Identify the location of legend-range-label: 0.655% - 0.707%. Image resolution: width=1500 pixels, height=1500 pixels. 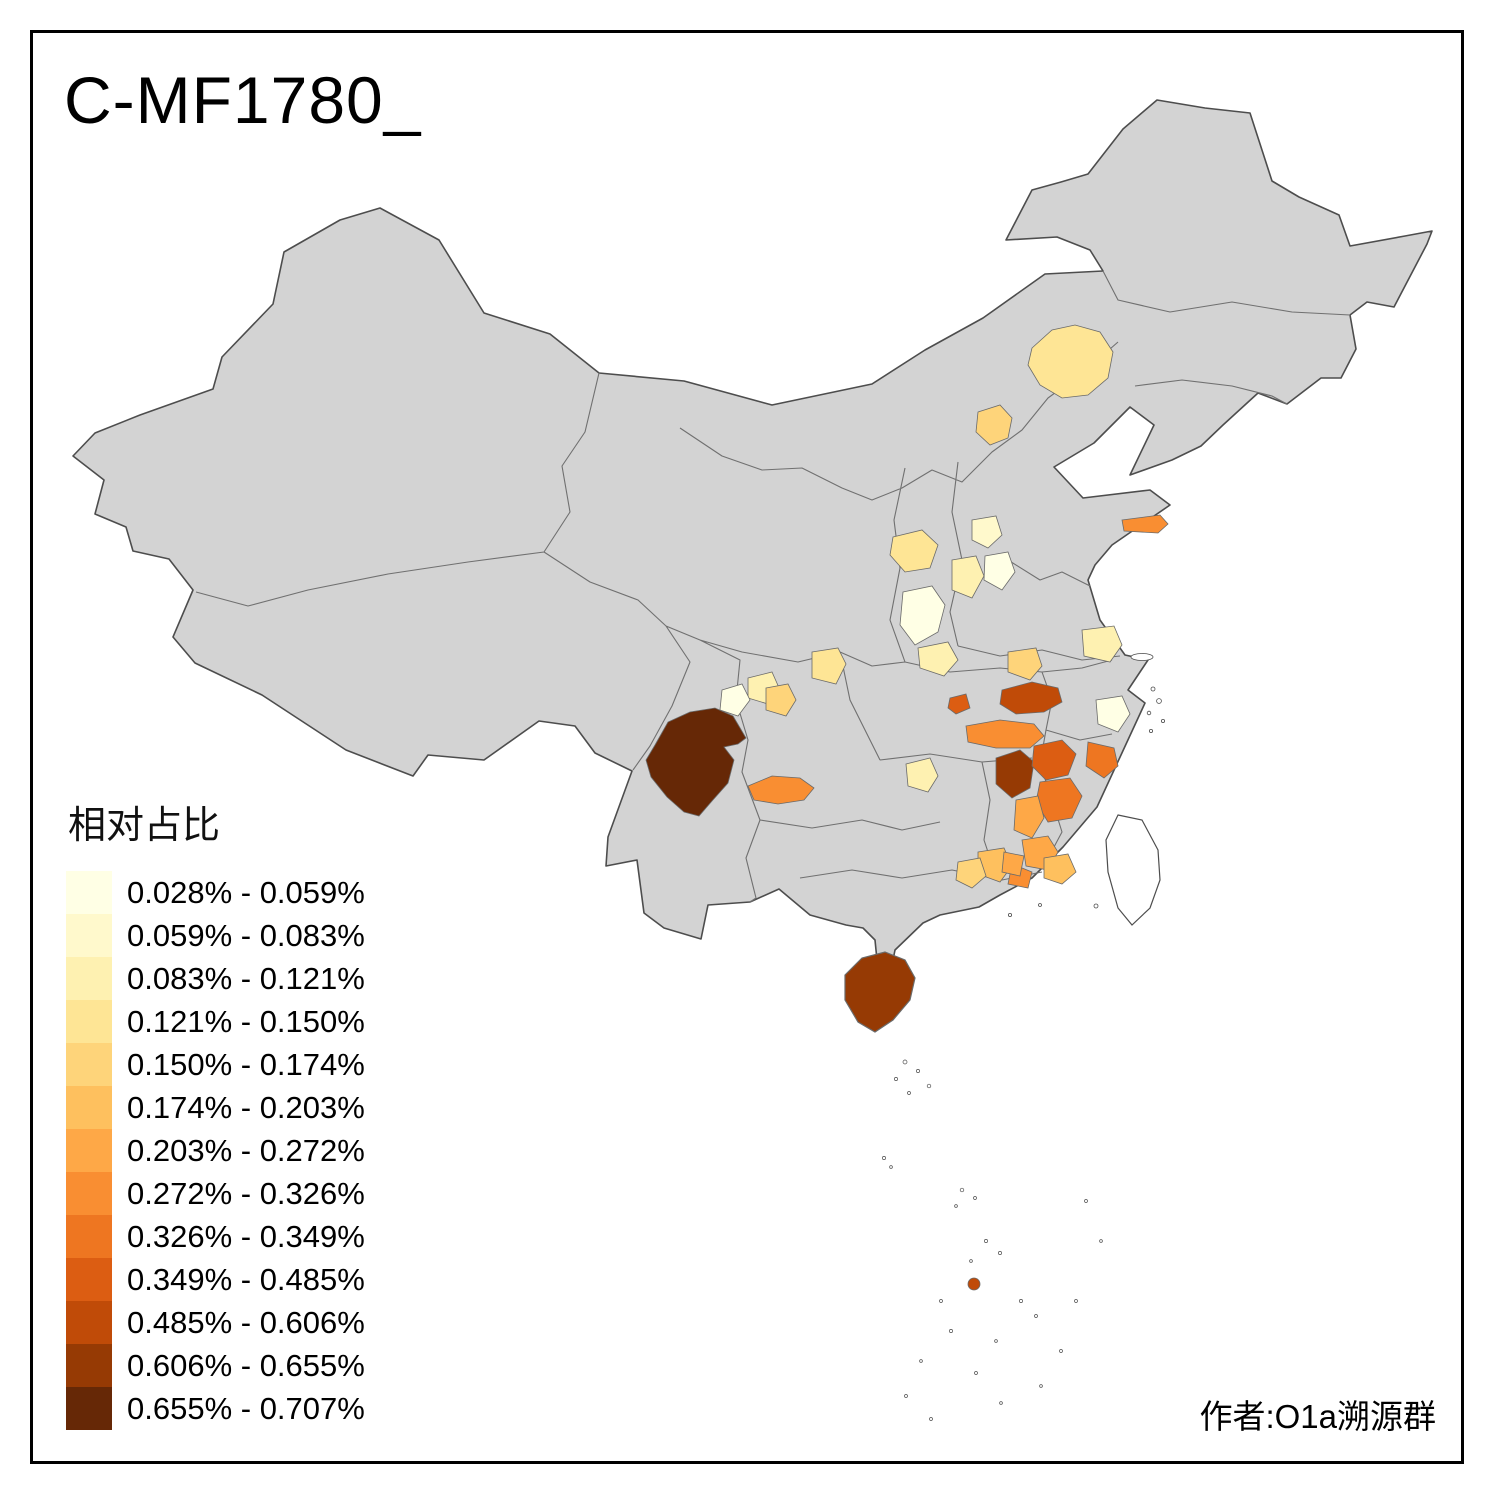
(246, 1408).